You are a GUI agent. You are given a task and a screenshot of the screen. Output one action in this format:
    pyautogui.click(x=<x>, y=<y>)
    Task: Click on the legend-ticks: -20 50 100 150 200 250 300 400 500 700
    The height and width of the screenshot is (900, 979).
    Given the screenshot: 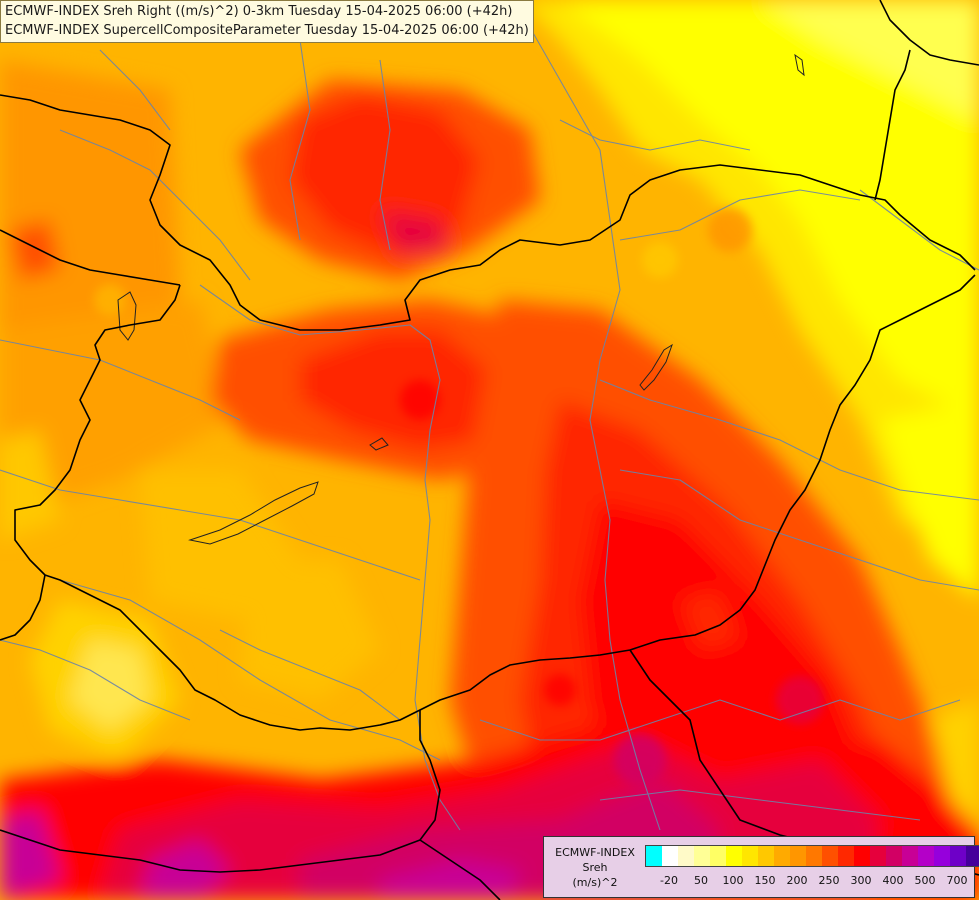 What is the action you would take?
    pyautogui.click(x=806, y=882)
    